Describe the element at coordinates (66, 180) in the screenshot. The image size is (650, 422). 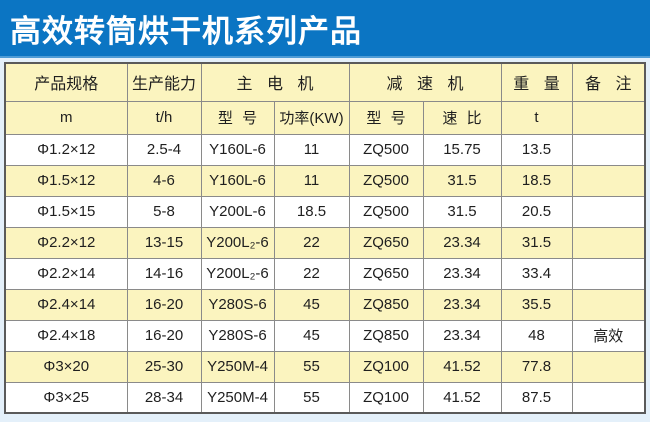
I see `spec-cell: Φ1.5×12` at that location.